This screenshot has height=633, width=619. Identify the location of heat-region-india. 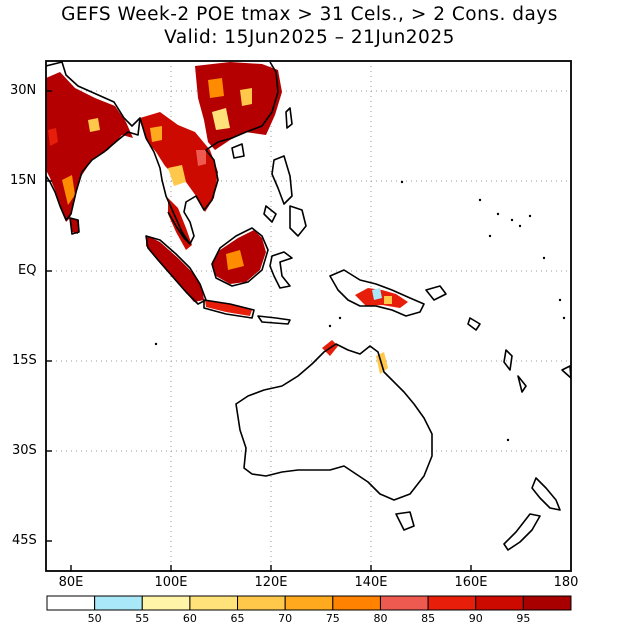
(89, 147).